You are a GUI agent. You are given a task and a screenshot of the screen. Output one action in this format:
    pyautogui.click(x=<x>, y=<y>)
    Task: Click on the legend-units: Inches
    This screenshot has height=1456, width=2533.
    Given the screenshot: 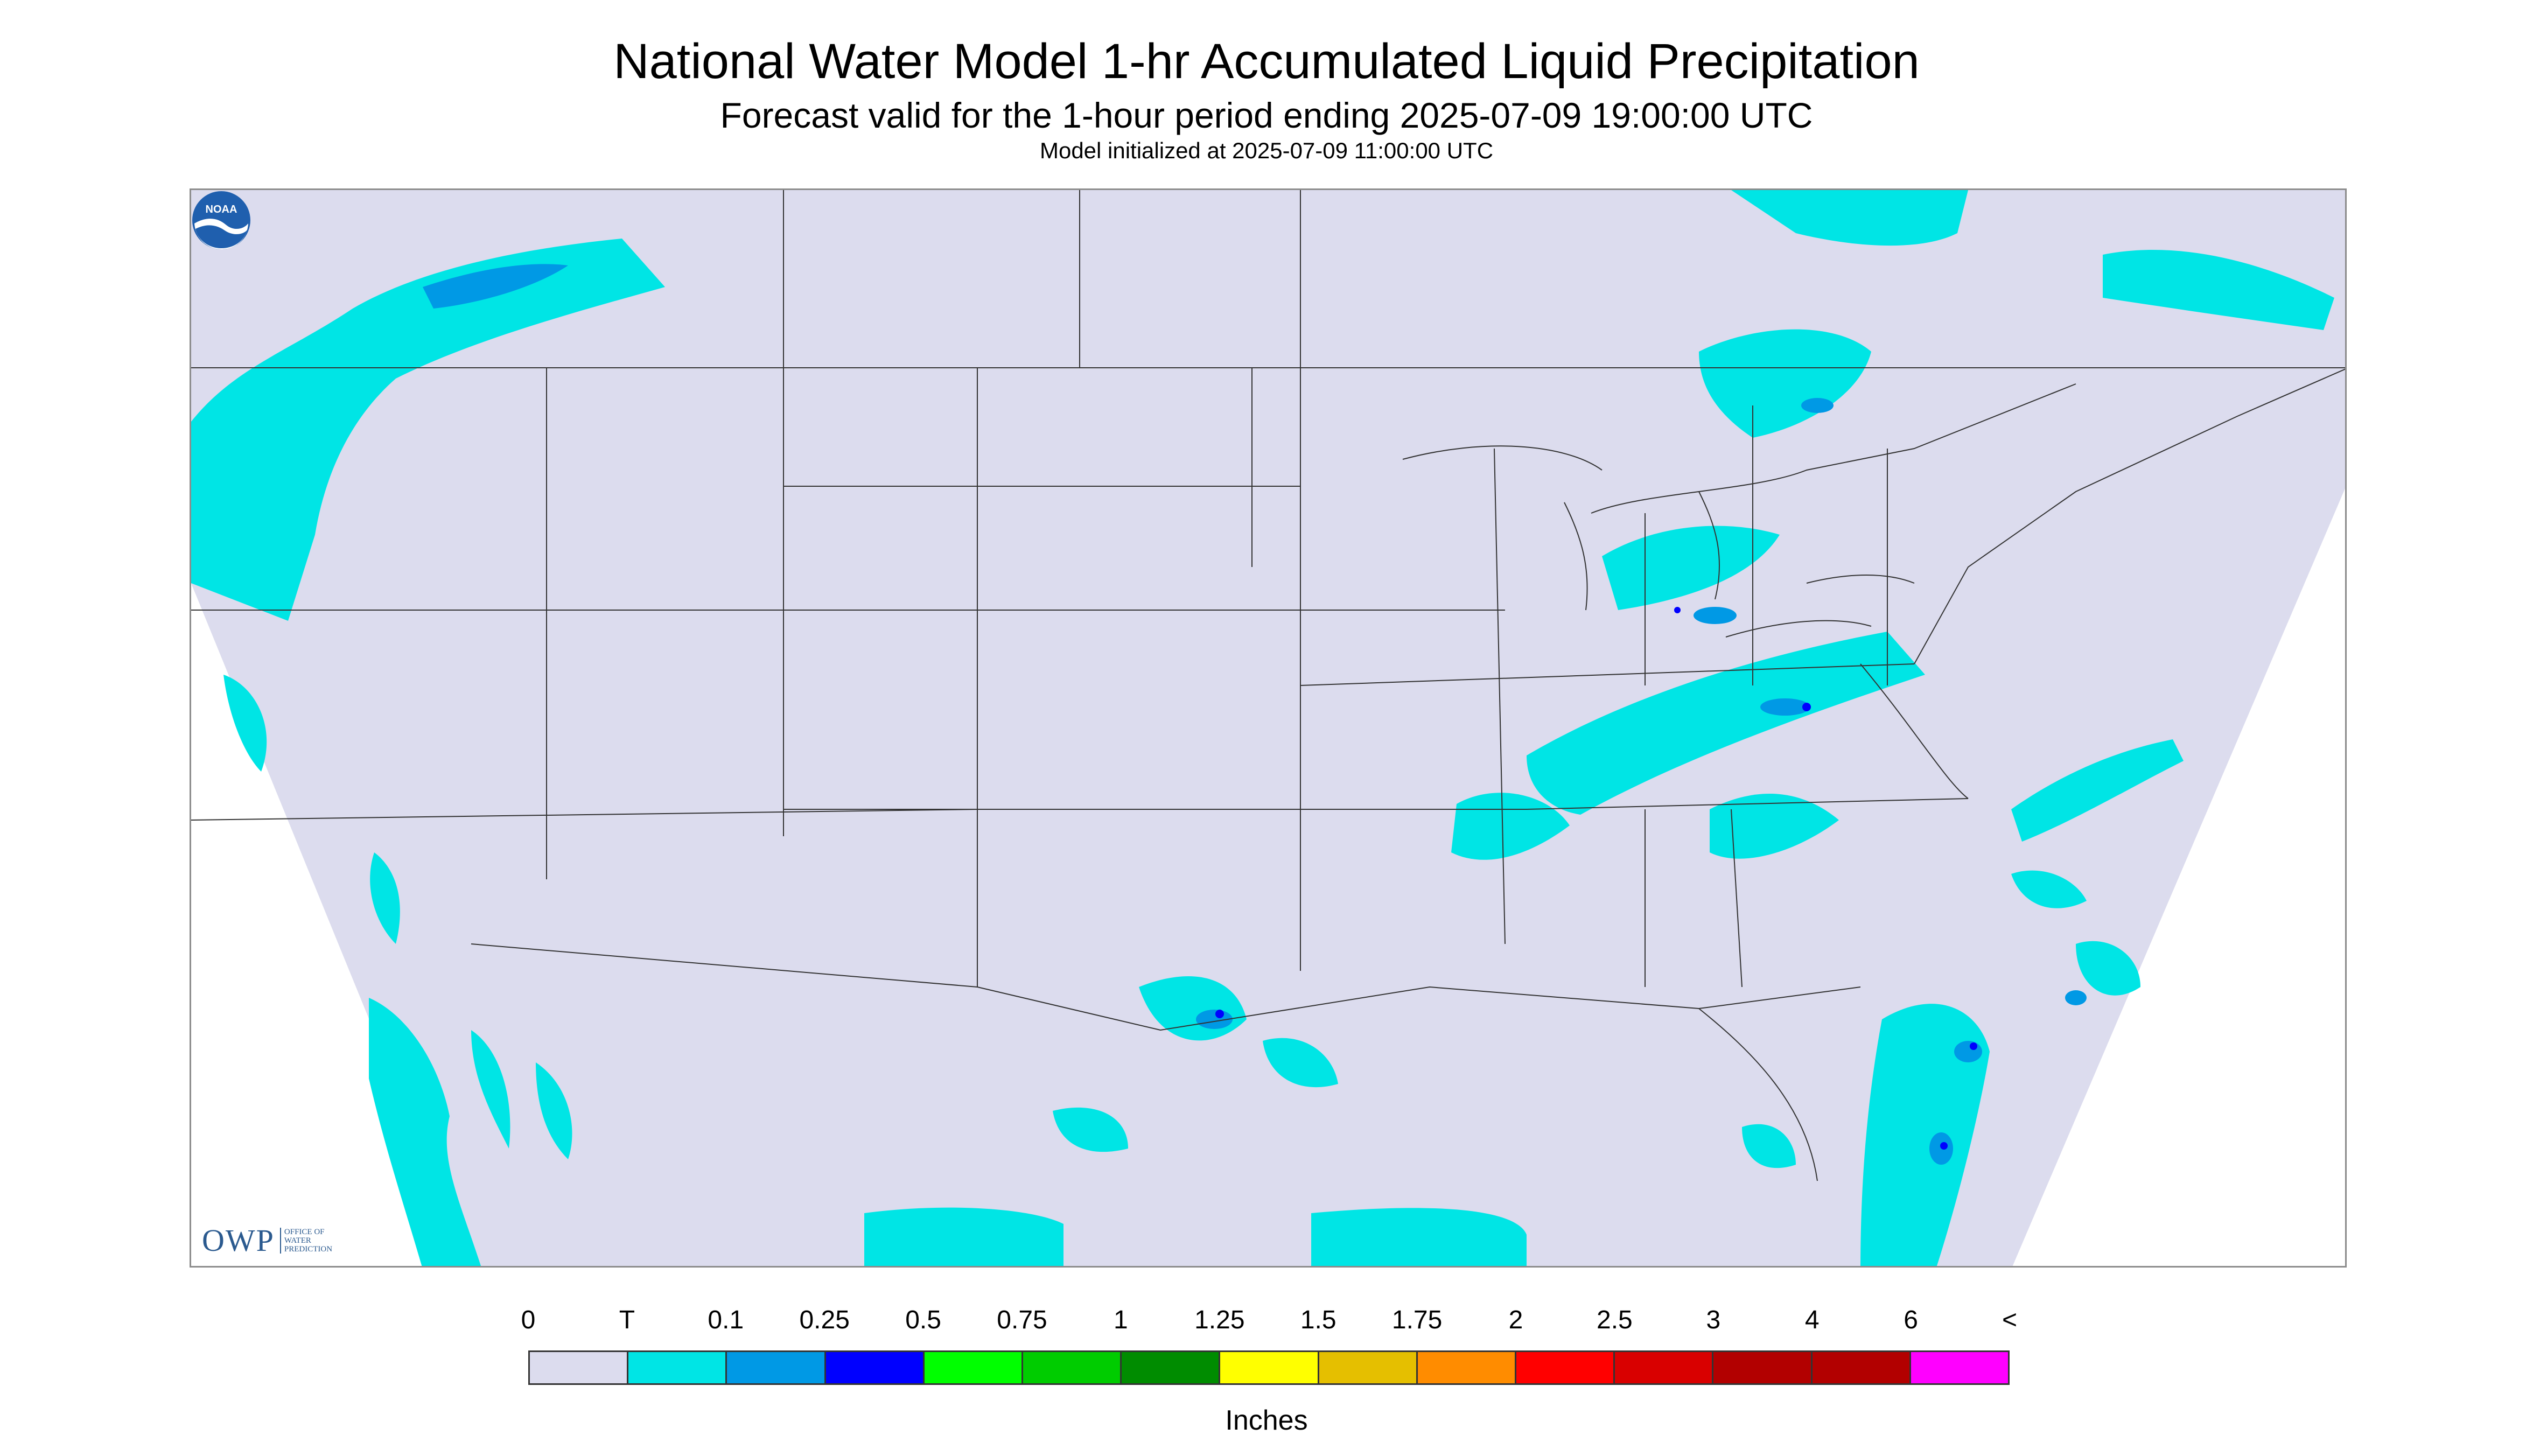 What is the action you would take?
    pyautogui.click(x=1266, y=1420)
    